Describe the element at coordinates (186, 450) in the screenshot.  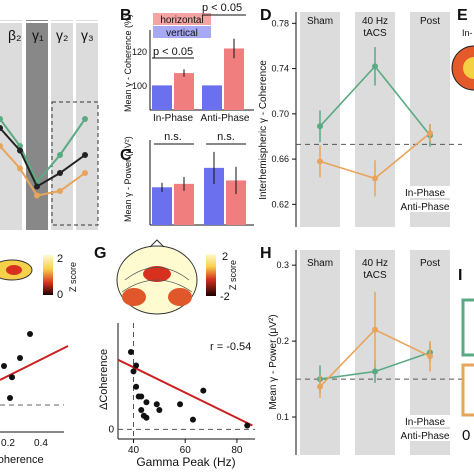
I see `panel-g-xtick-60: 60` at that location.